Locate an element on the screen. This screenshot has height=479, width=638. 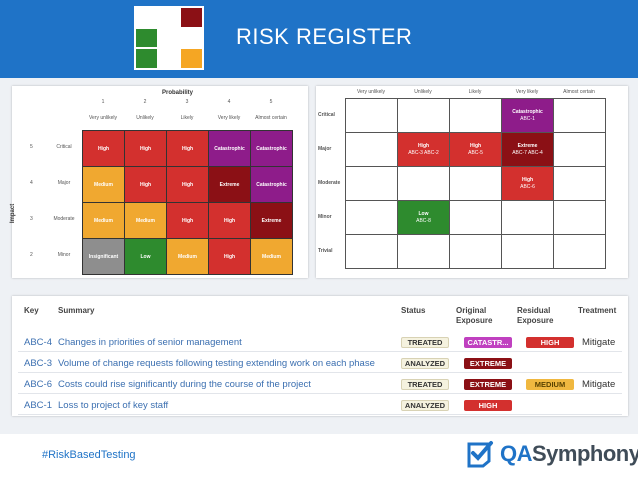
row-label: Trivial is located at coordinates (325, 251).